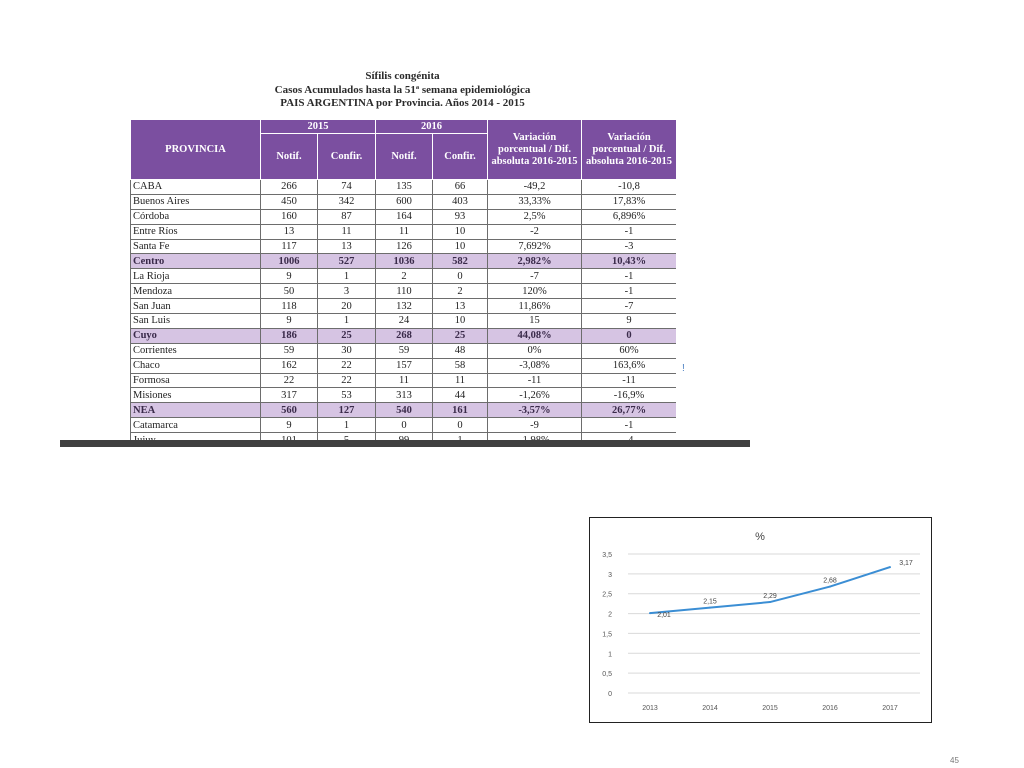  I want to click on table-row: Córdoba 160 87 164 93 2,5% 6,896%, so click(403, 216).